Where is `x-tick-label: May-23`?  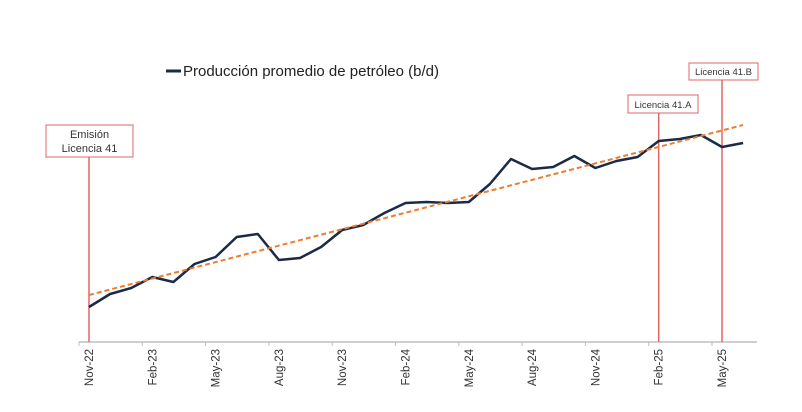
x-tick-label: May-23 is located at coordinates (217, 368).